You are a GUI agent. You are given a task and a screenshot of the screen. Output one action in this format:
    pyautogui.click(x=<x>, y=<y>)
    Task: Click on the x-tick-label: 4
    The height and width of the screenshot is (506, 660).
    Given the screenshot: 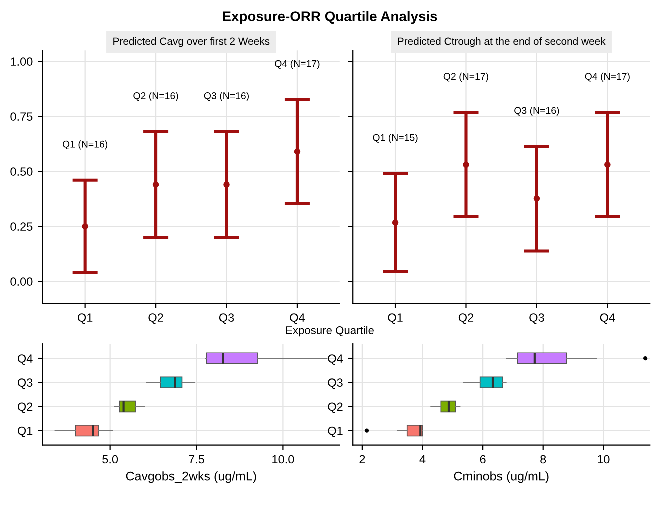 What is the action you would take?
    pyautogui.click(x=423, y=459)
    